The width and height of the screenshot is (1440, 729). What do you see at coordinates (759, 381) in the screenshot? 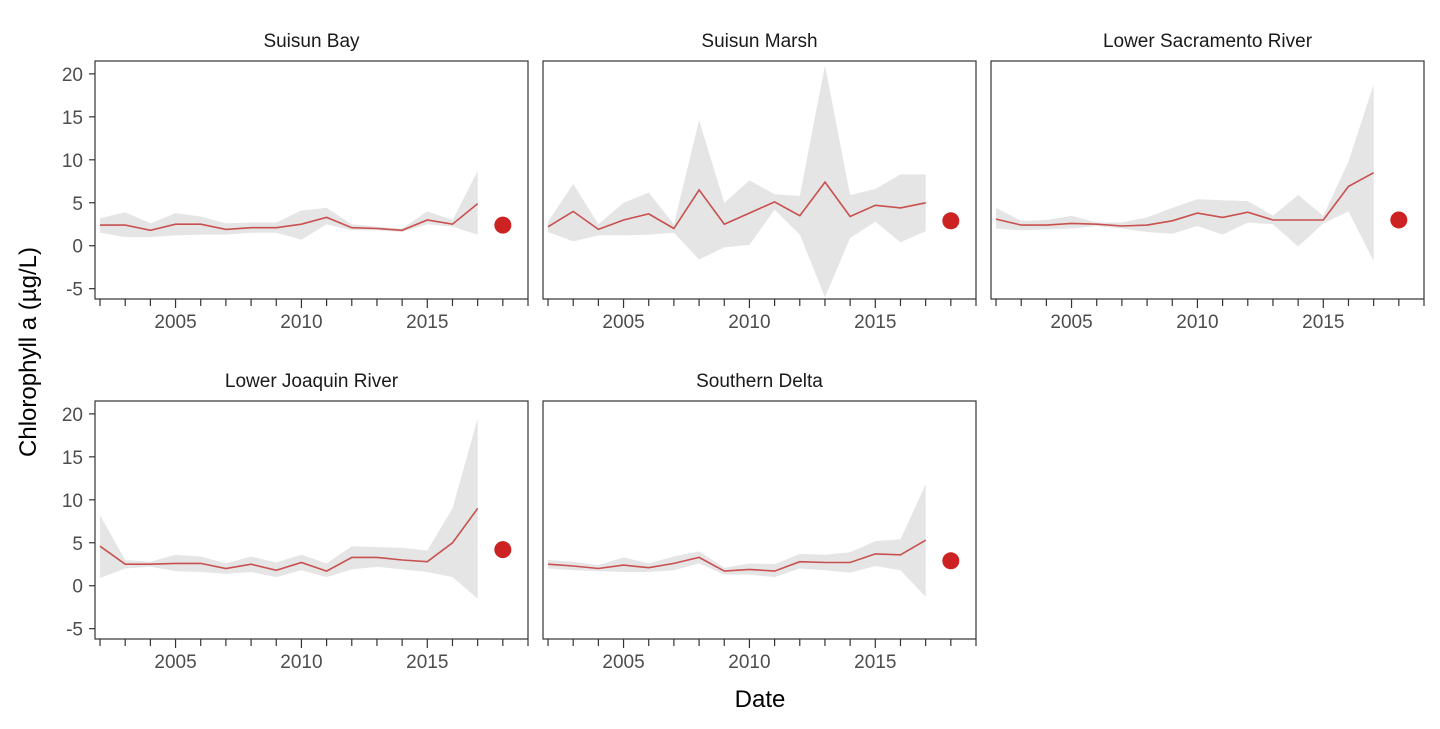
I see `panel-title: Southern Delta` at bounding box center [759, 381].